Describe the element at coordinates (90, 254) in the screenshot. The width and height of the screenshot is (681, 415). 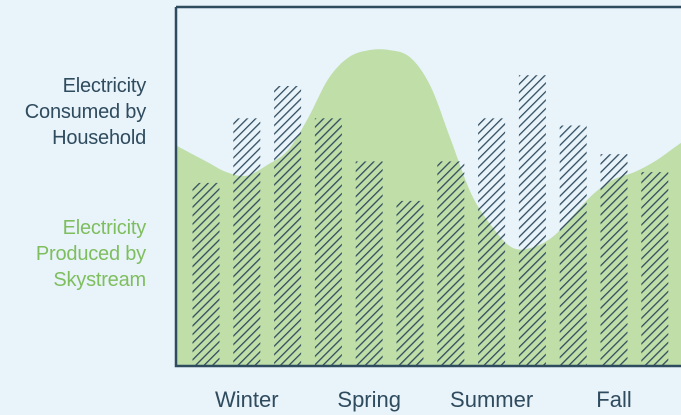
I see `legend-produced-label: Electricity Produced by Skystream` at that location.